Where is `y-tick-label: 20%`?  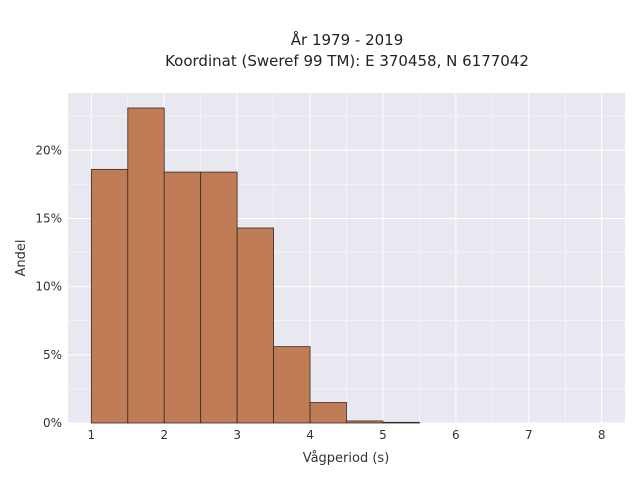
y-tick-label: 20% is located at coordinates (48, 150).